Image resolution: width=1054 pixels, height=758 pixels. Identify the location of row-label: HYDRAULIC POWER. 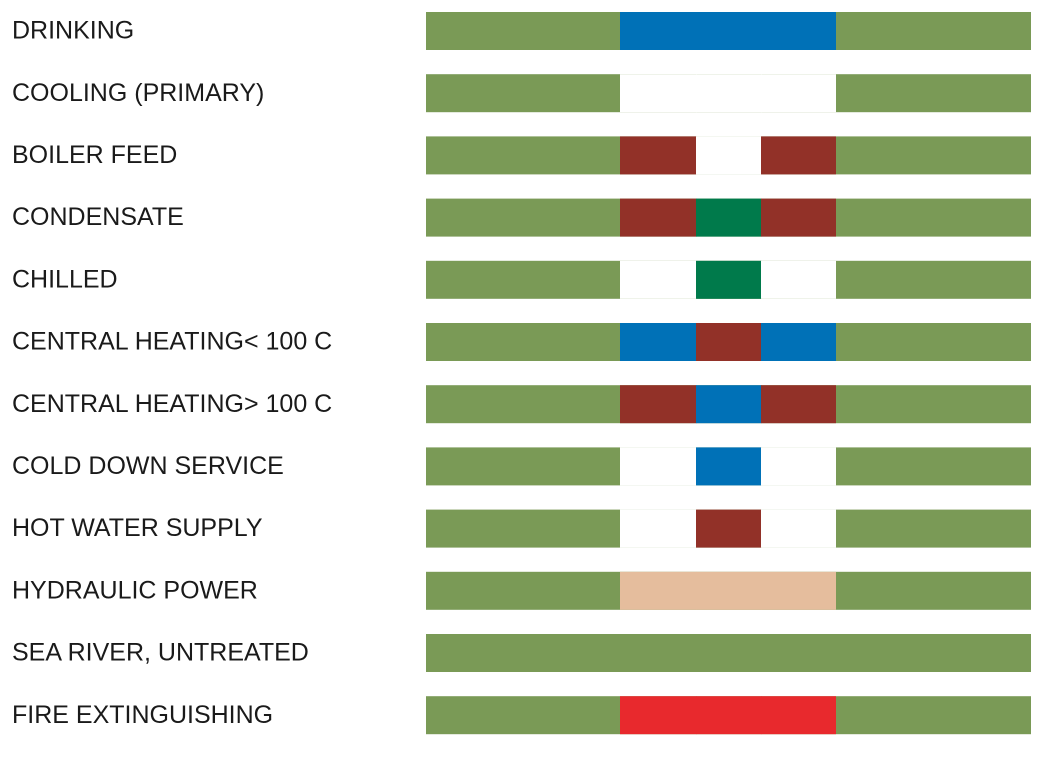
(135, 590).